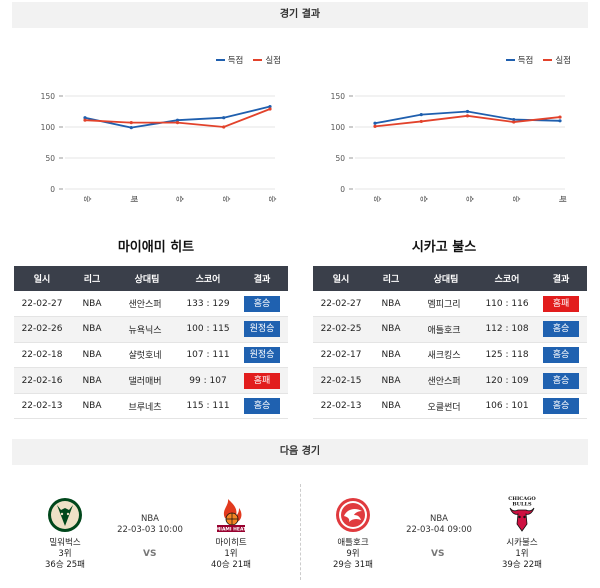 The image size is (600, 588). Describe the element at coordinates (341, 278) in the screenshot. I see `header-date: 일시` at that location.